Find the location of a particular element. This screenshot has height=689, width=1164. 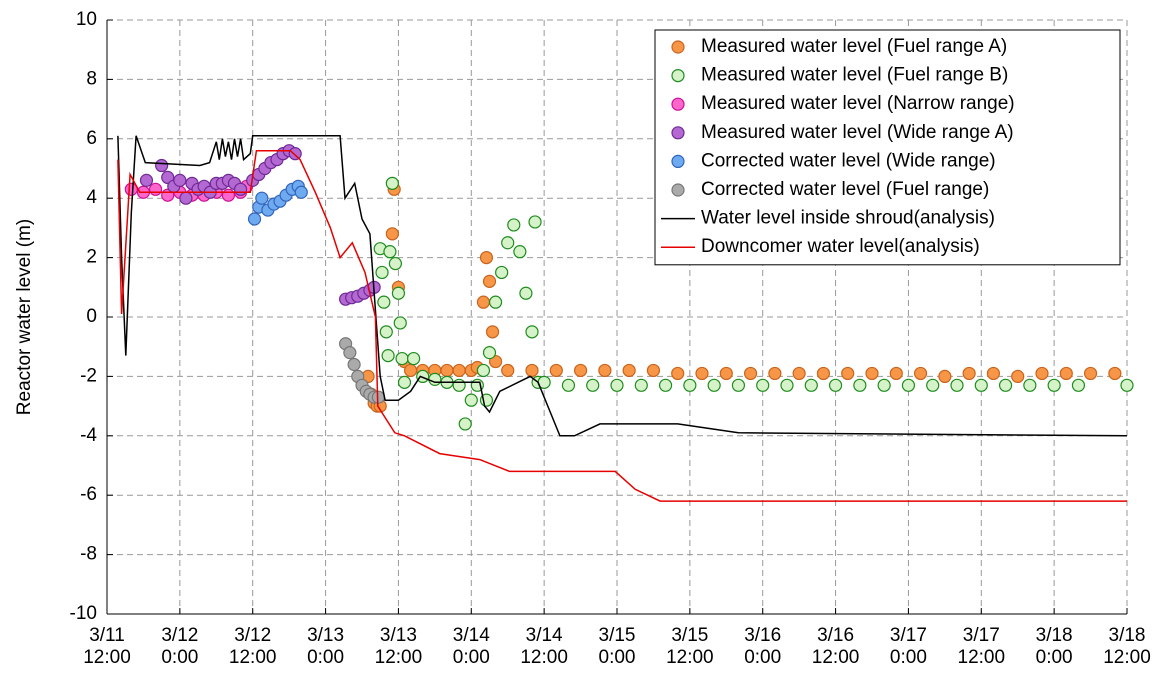

x-tick-label: 3/18 12:00 is located at coordinates (1127, 646).